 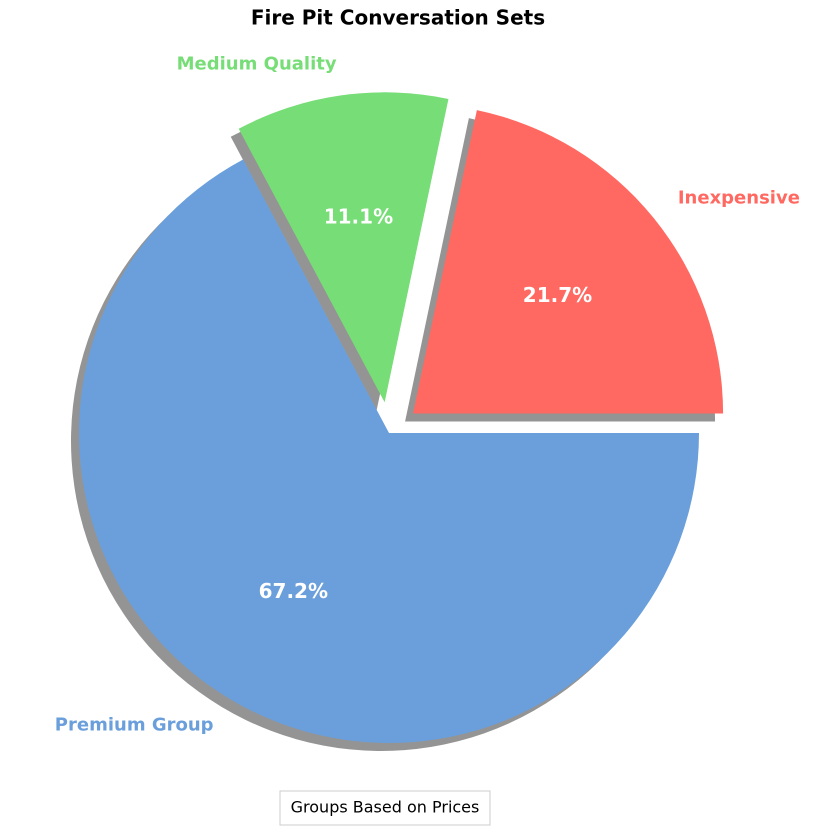 I want to click on value-label: 21.7%, so click(x=557, y=295).